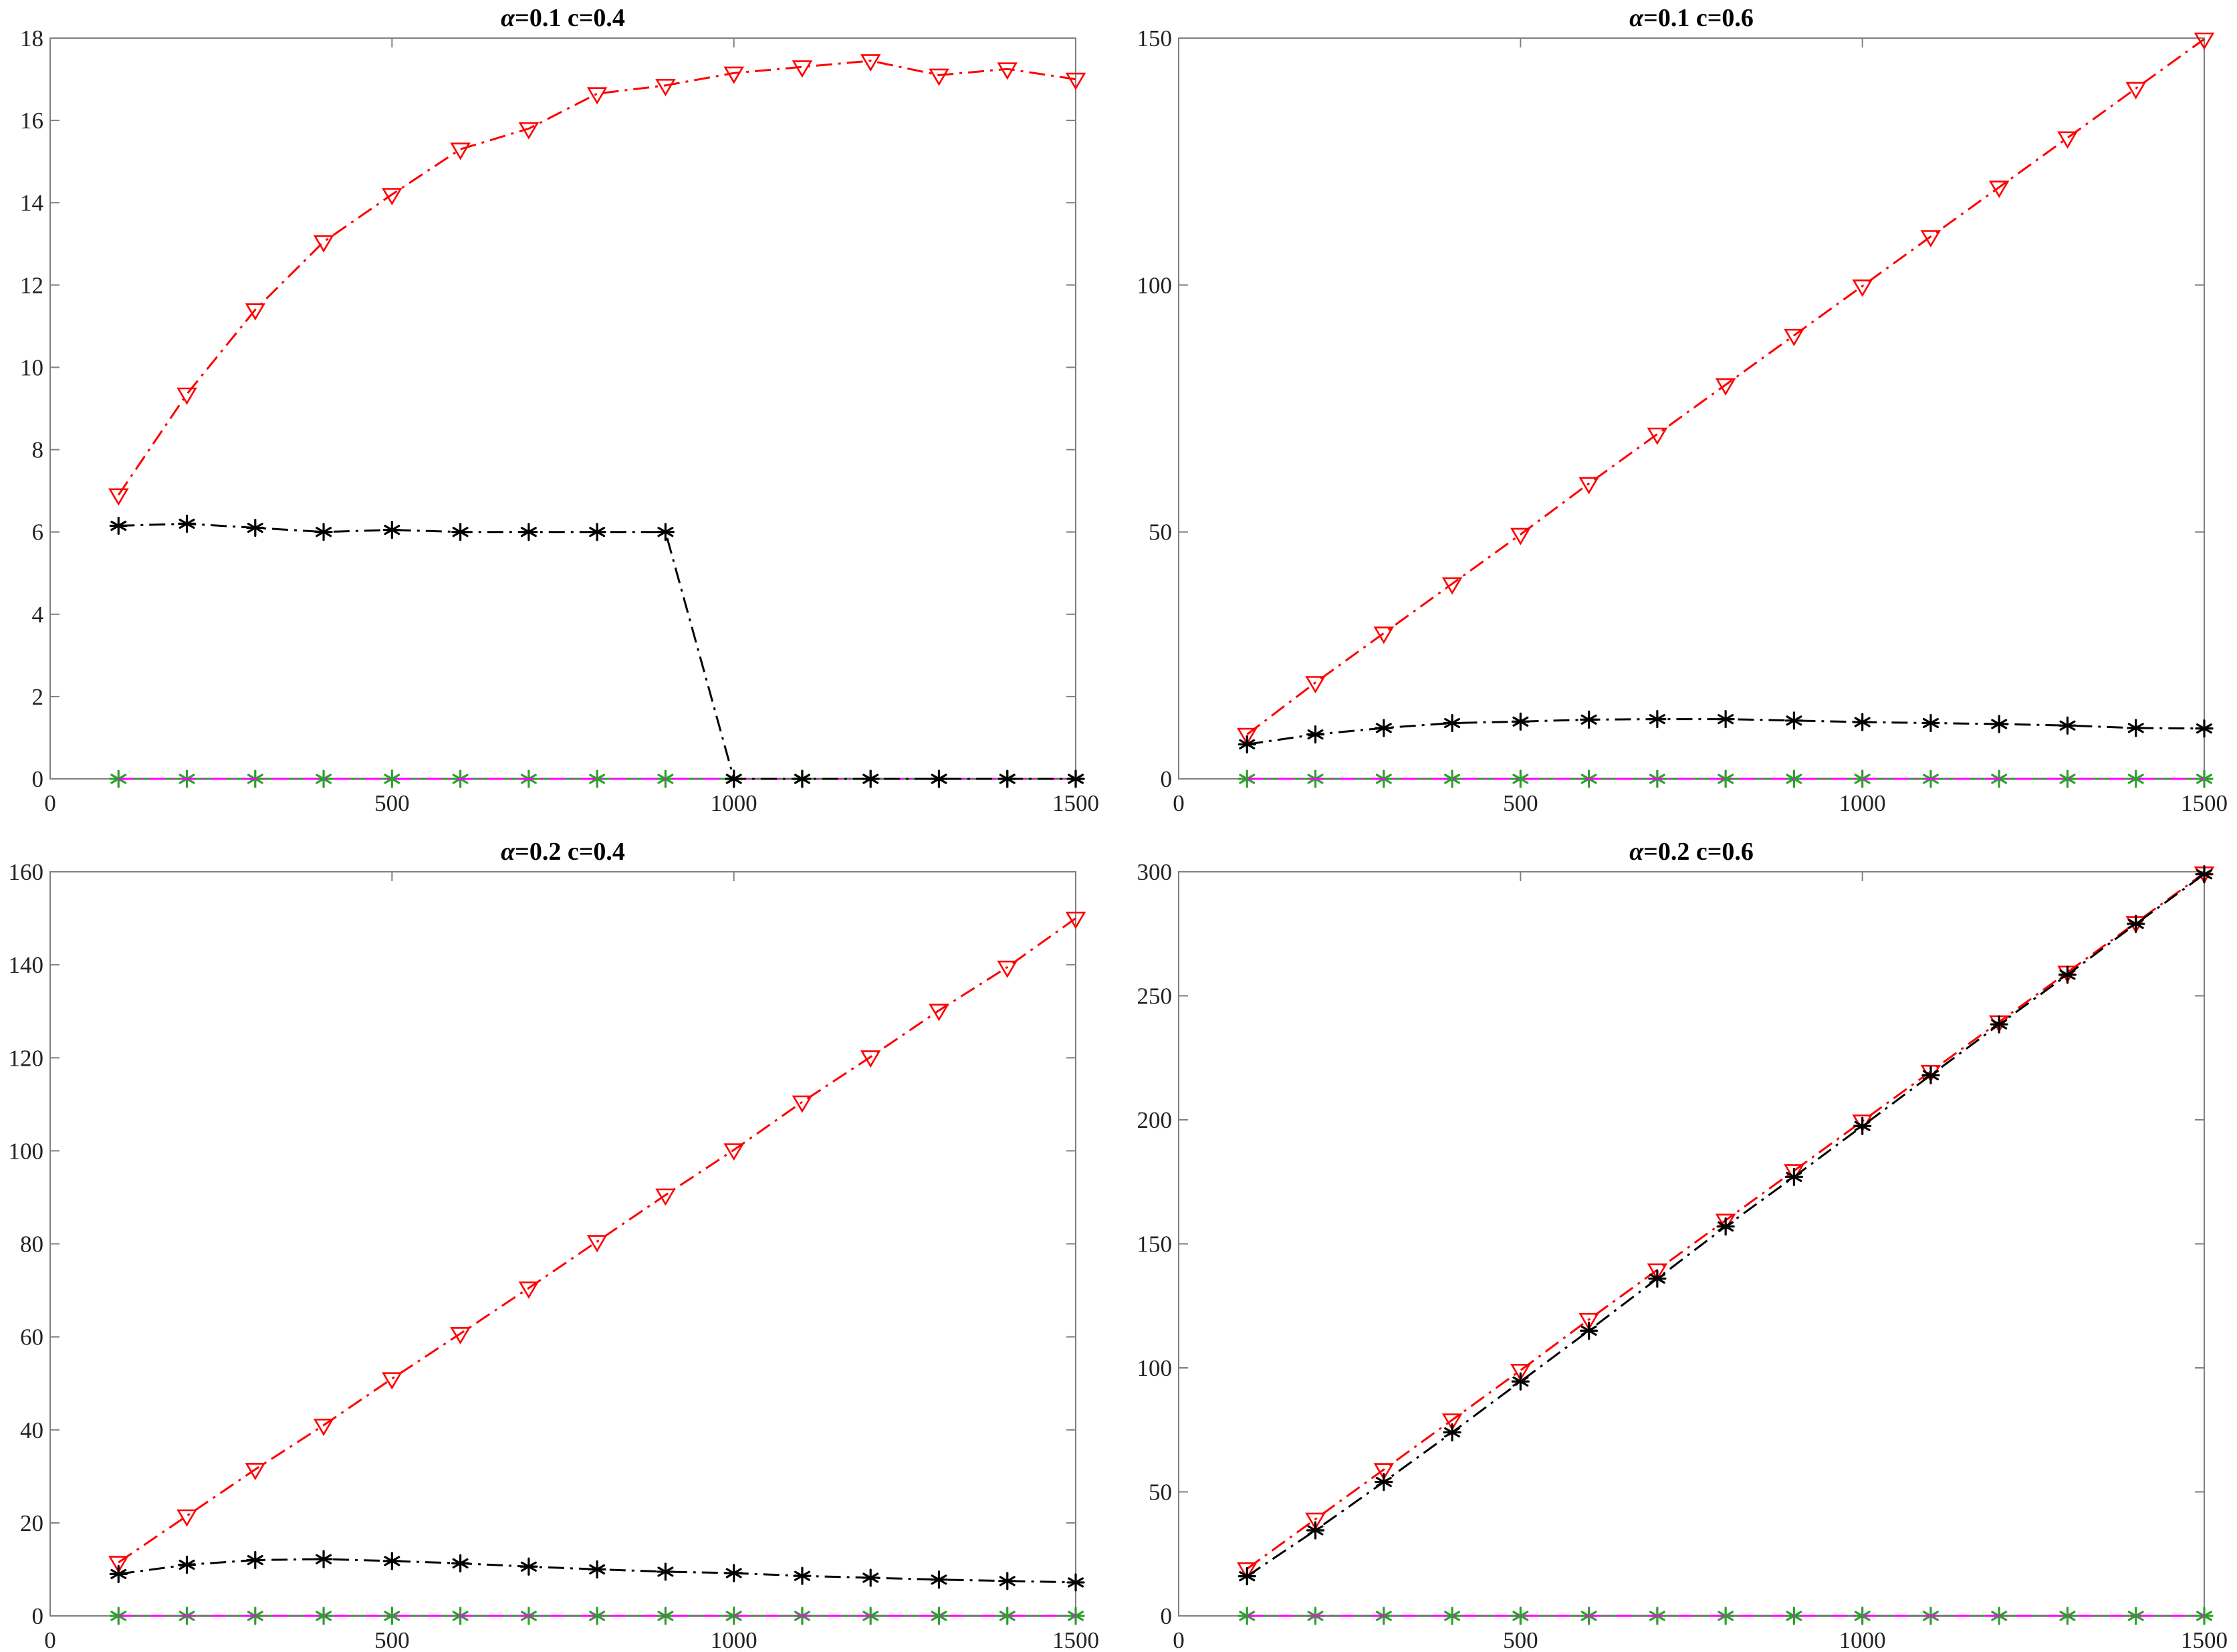 This screenshot has height=1652, width=2237. What do you see at coordinates (1160, 532) in the screenshot?
I see `y-tick-label: 50` at bounding box center [1160, 532].